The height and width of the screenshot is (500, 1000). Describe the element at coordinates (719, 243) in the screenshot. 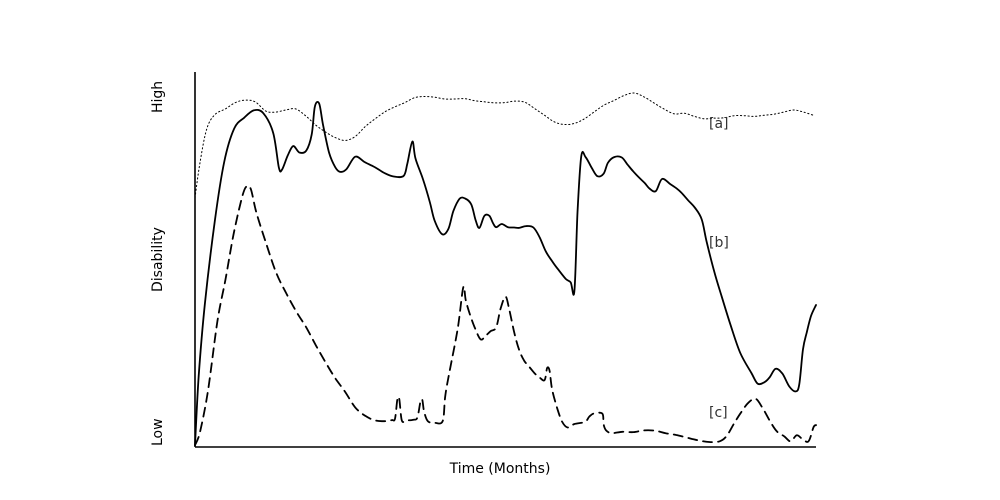

I see `series-label-b: [b]` at that location.